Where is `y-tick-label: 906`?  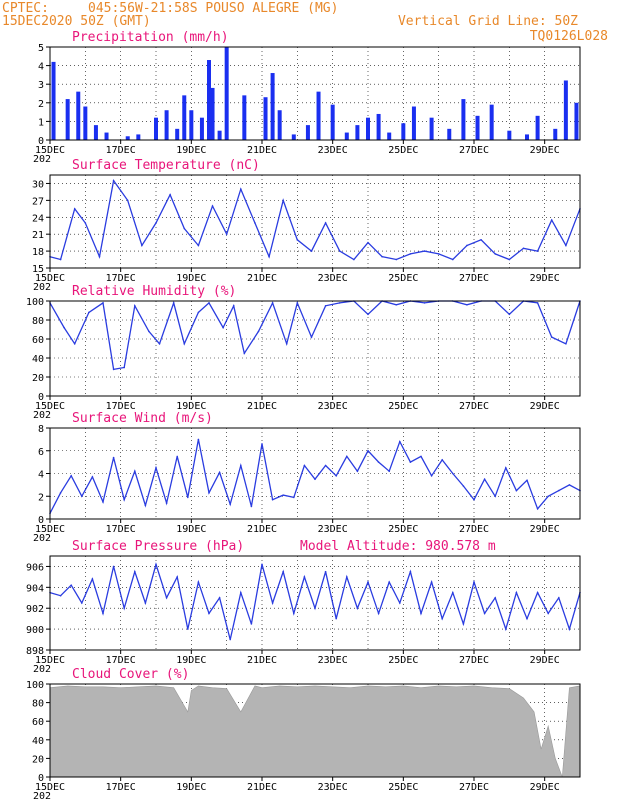 y-tick-label: 906 is located at coordinates (35, 567).